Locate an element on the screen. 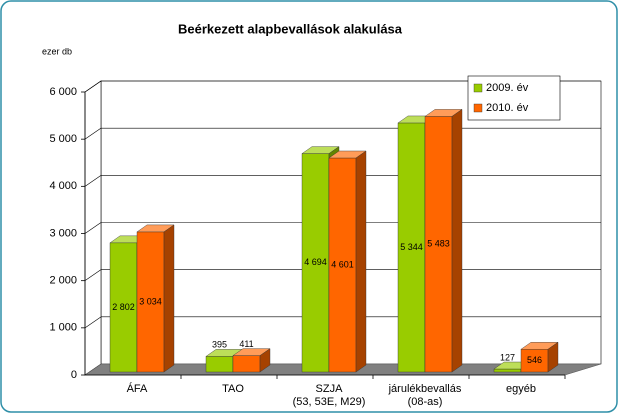  legend-label: 2010. év is located at coordinates (507, 108).